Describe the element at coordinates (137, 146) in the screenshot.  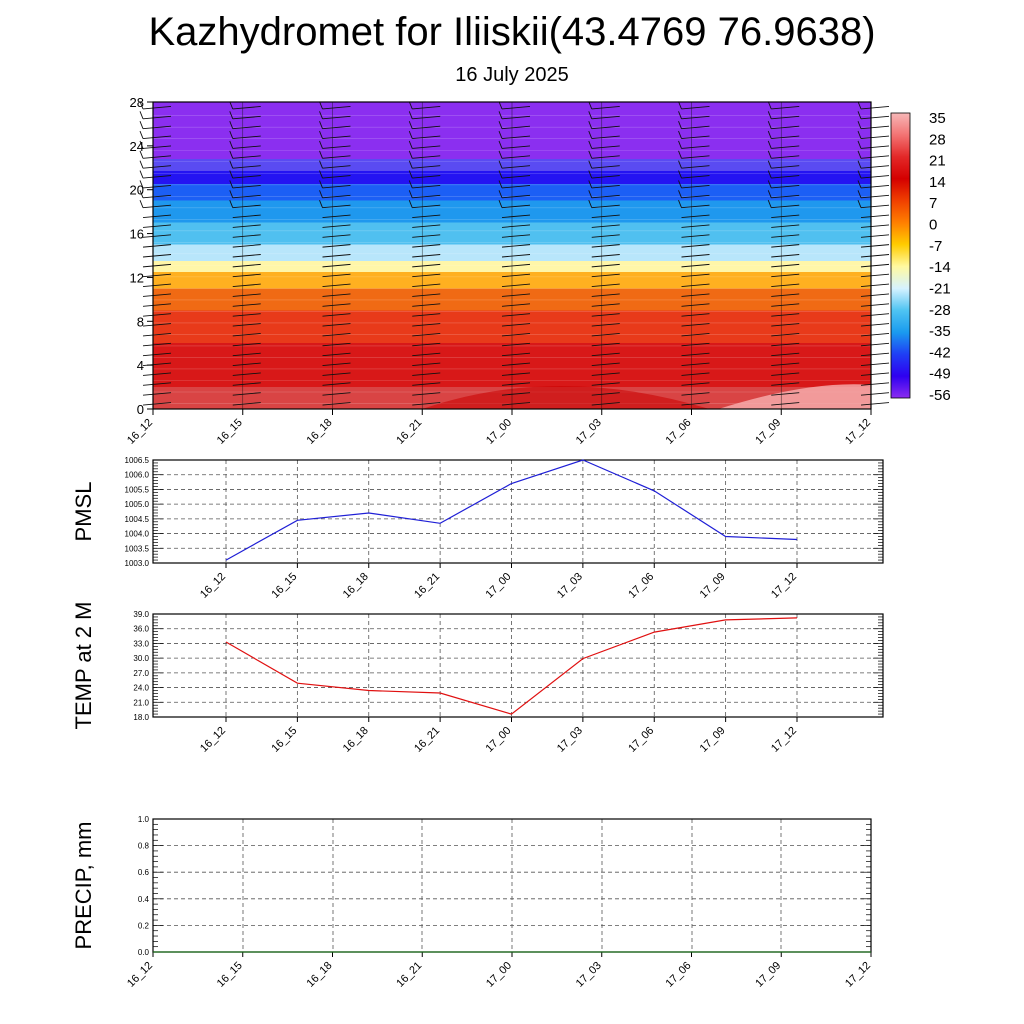
I see `y-tick-label: 24` at that location.